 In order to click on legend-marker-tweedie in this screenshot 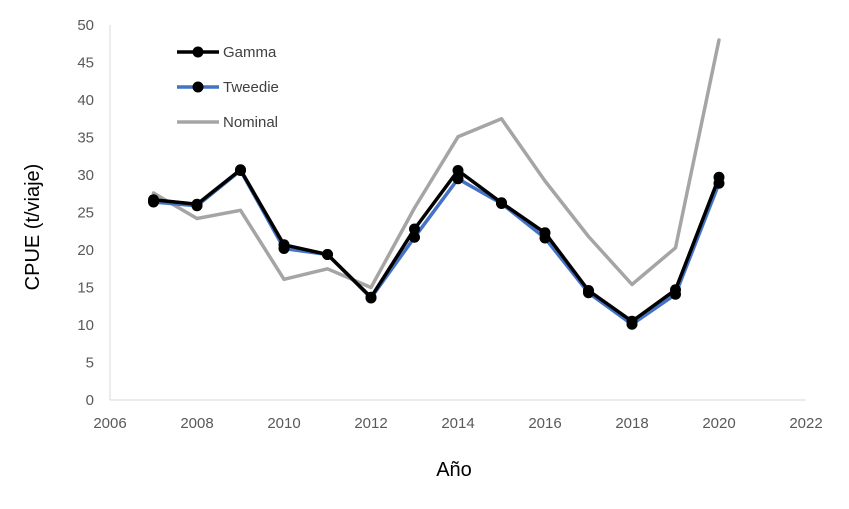, I will do `click(198, 87)`.